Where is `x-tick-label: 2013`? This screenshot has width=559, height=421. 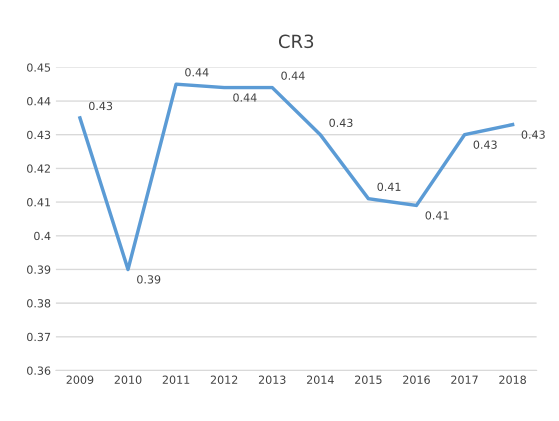
x-tick-label: 2013 is located at coordinates (272, 380).